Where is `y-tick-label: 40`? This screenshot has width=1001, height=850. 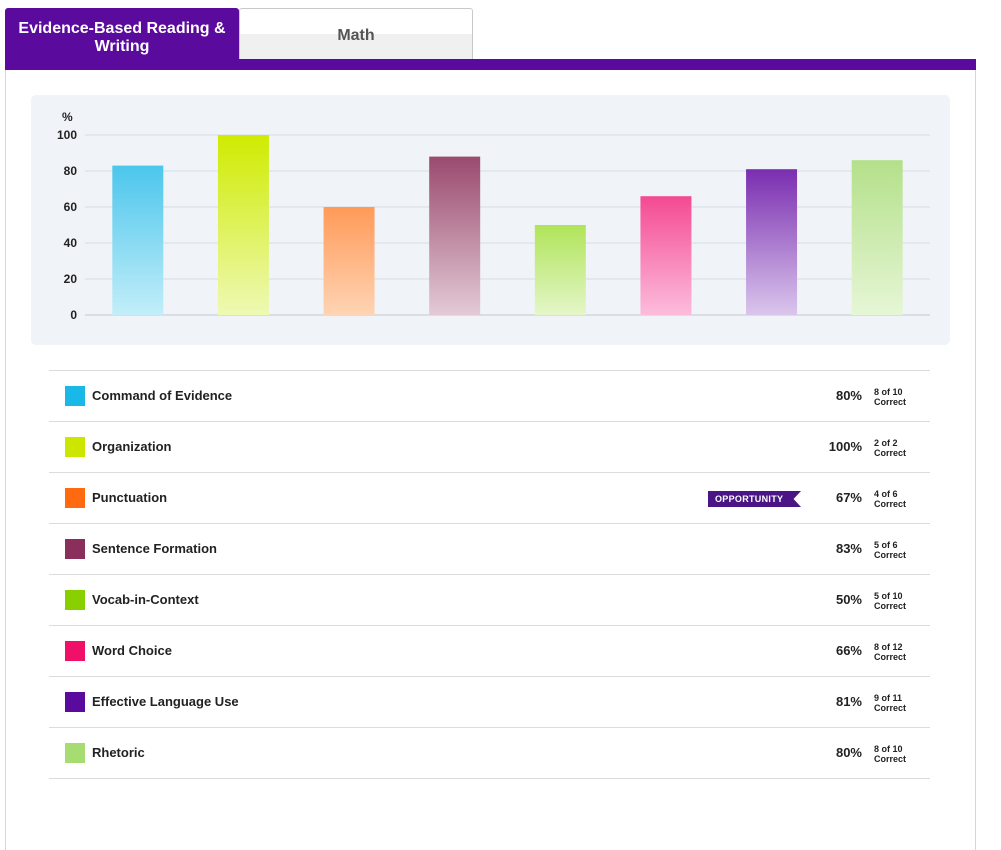
y-tick-label: 40 is located at coordinates (71, 243).